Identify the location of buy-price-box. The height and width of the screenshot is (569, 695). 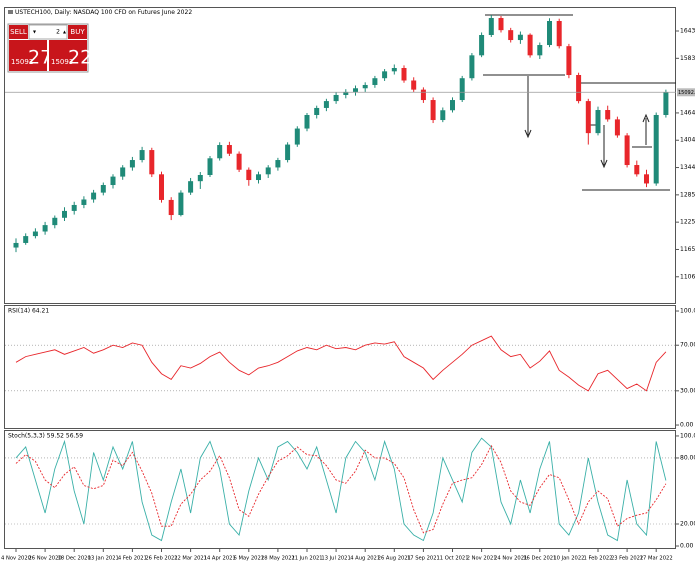
(68, 55).